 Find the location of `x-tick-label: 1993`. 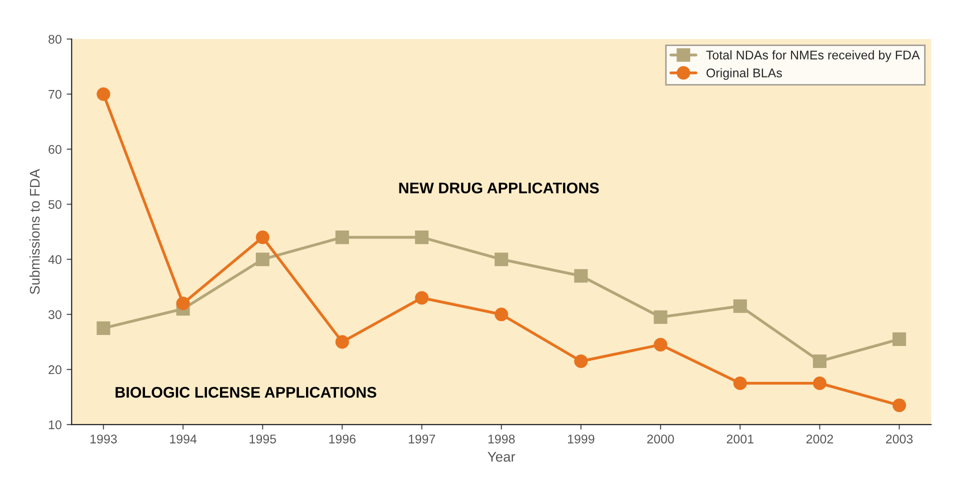

x-tick-label: 1993 is located at coordinates (103, 439).